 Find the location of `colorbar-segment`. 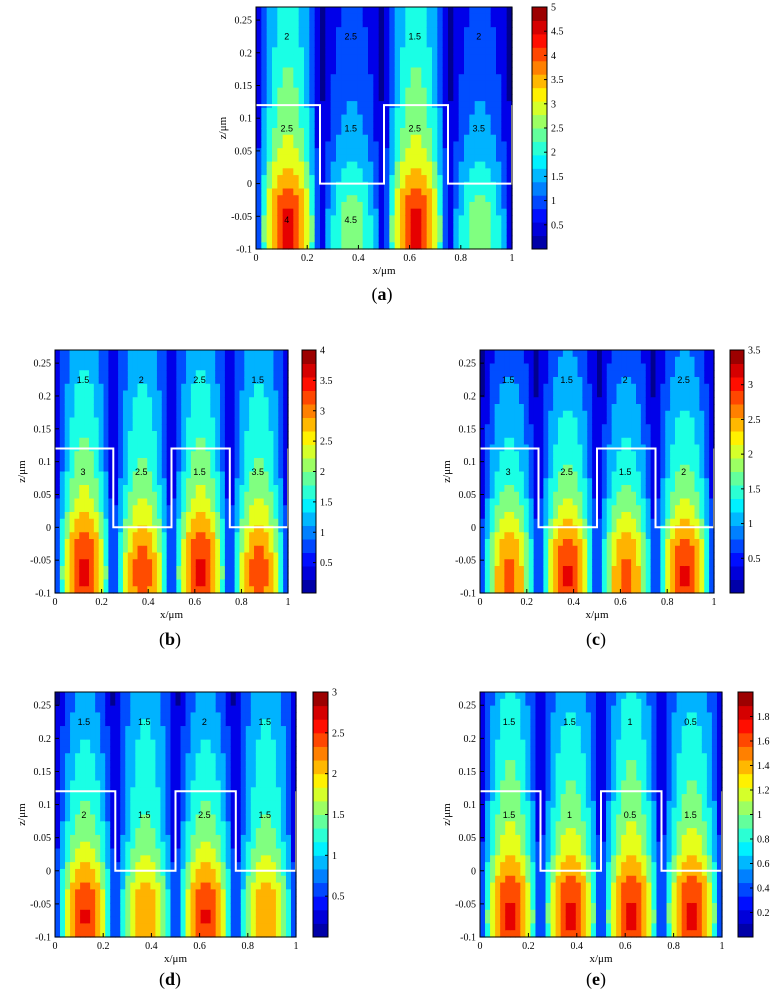

colorbar-segment is located at coordinates (539, 14).